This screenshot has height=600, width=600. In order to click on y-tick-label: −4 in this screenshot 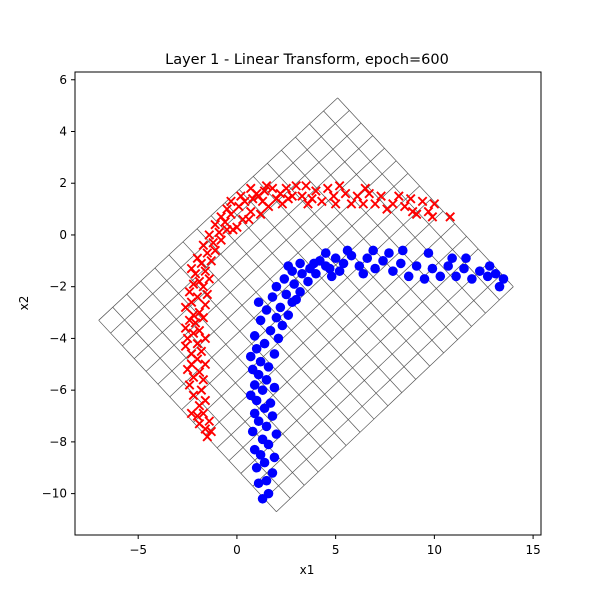, I will do `click(58, 338)`.